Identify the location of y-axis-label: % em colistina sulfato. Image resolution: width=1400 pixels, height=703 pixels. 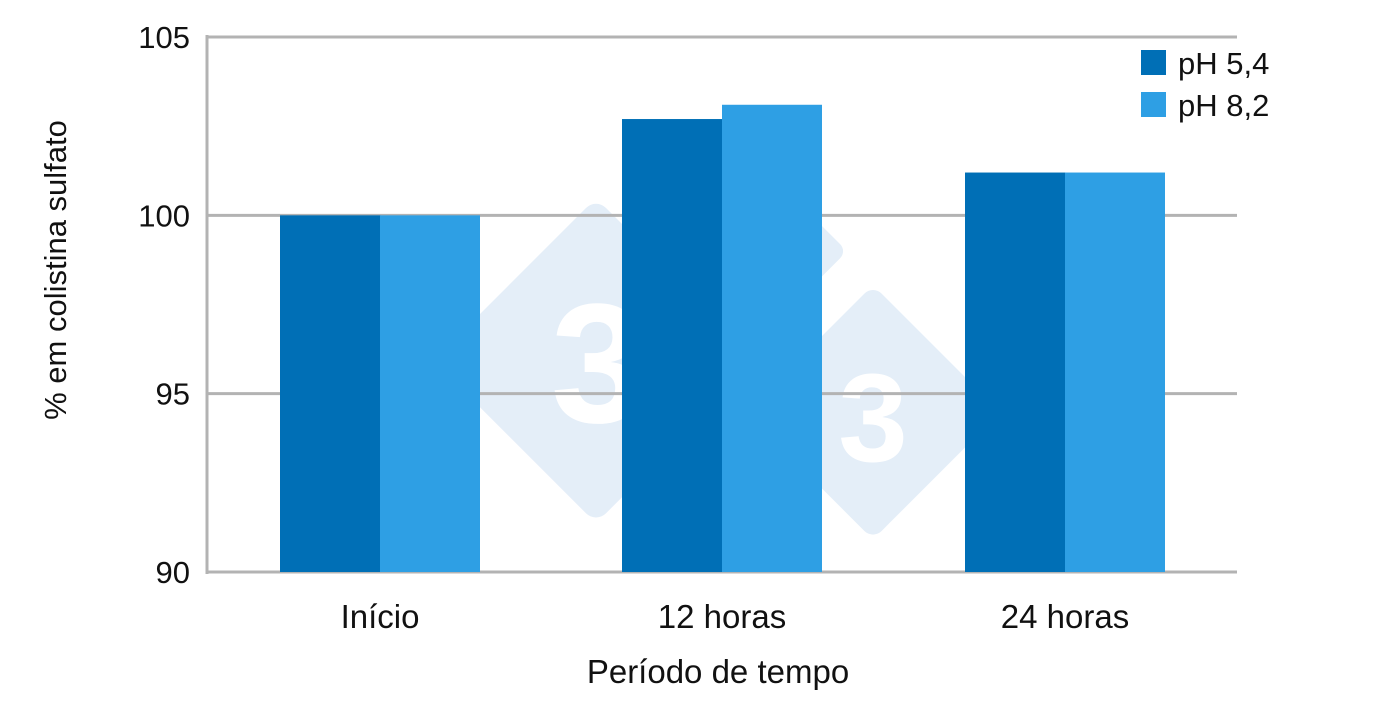
(55, 270).